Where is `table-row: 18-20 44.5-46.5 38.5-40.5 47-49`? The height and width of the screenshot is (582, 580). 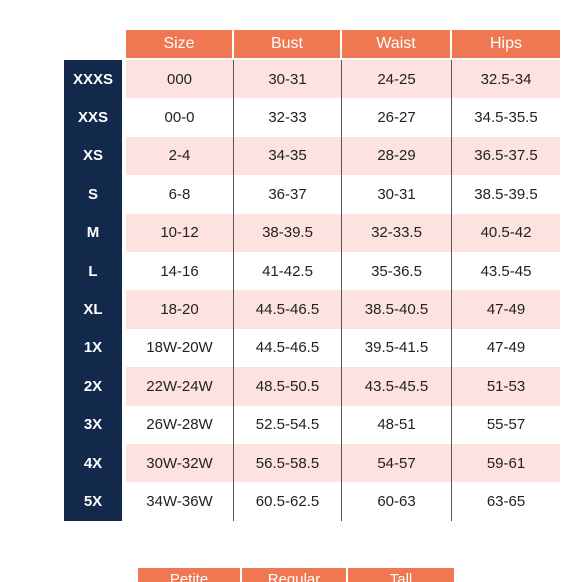
table-row: 18-20 44.5-46.5 38.5-40.5 47-49 is located at coordinates (343, 309).